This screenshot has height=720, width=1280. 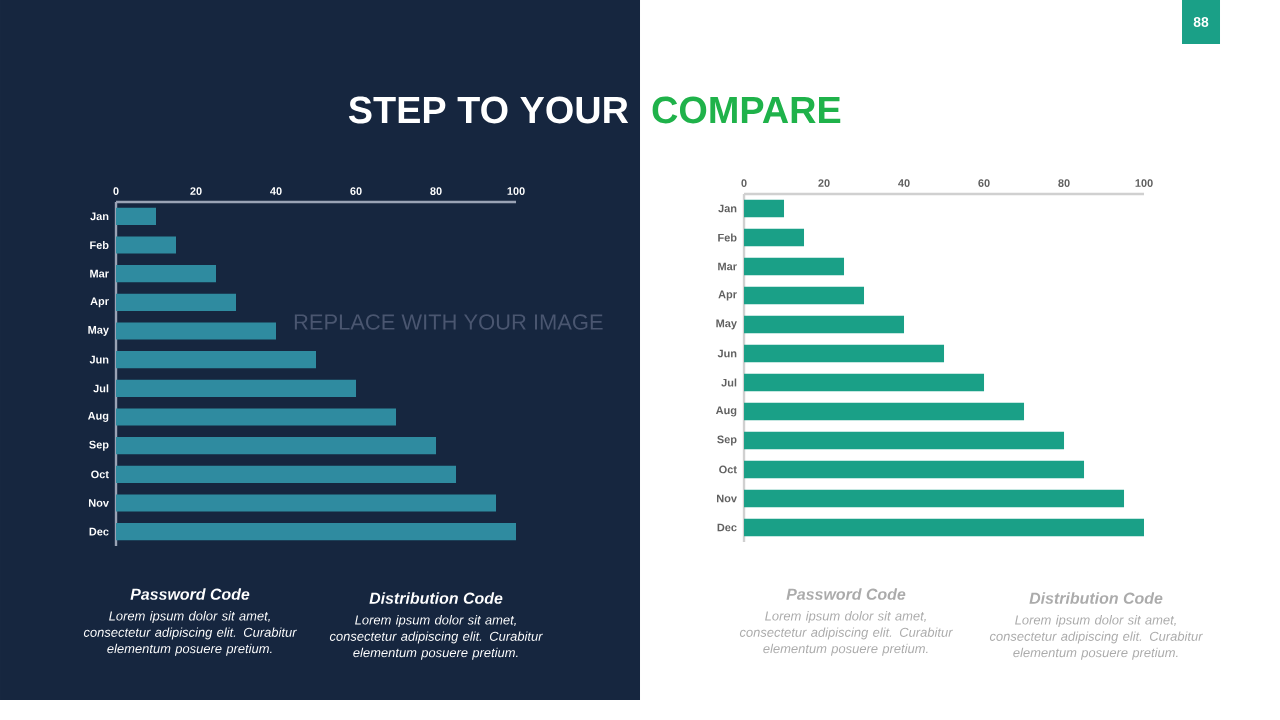 What do you see at coordinates (746, 110) in the screenshot?
I see `chart-title: COMPARE` at bounding box center [746, 110].